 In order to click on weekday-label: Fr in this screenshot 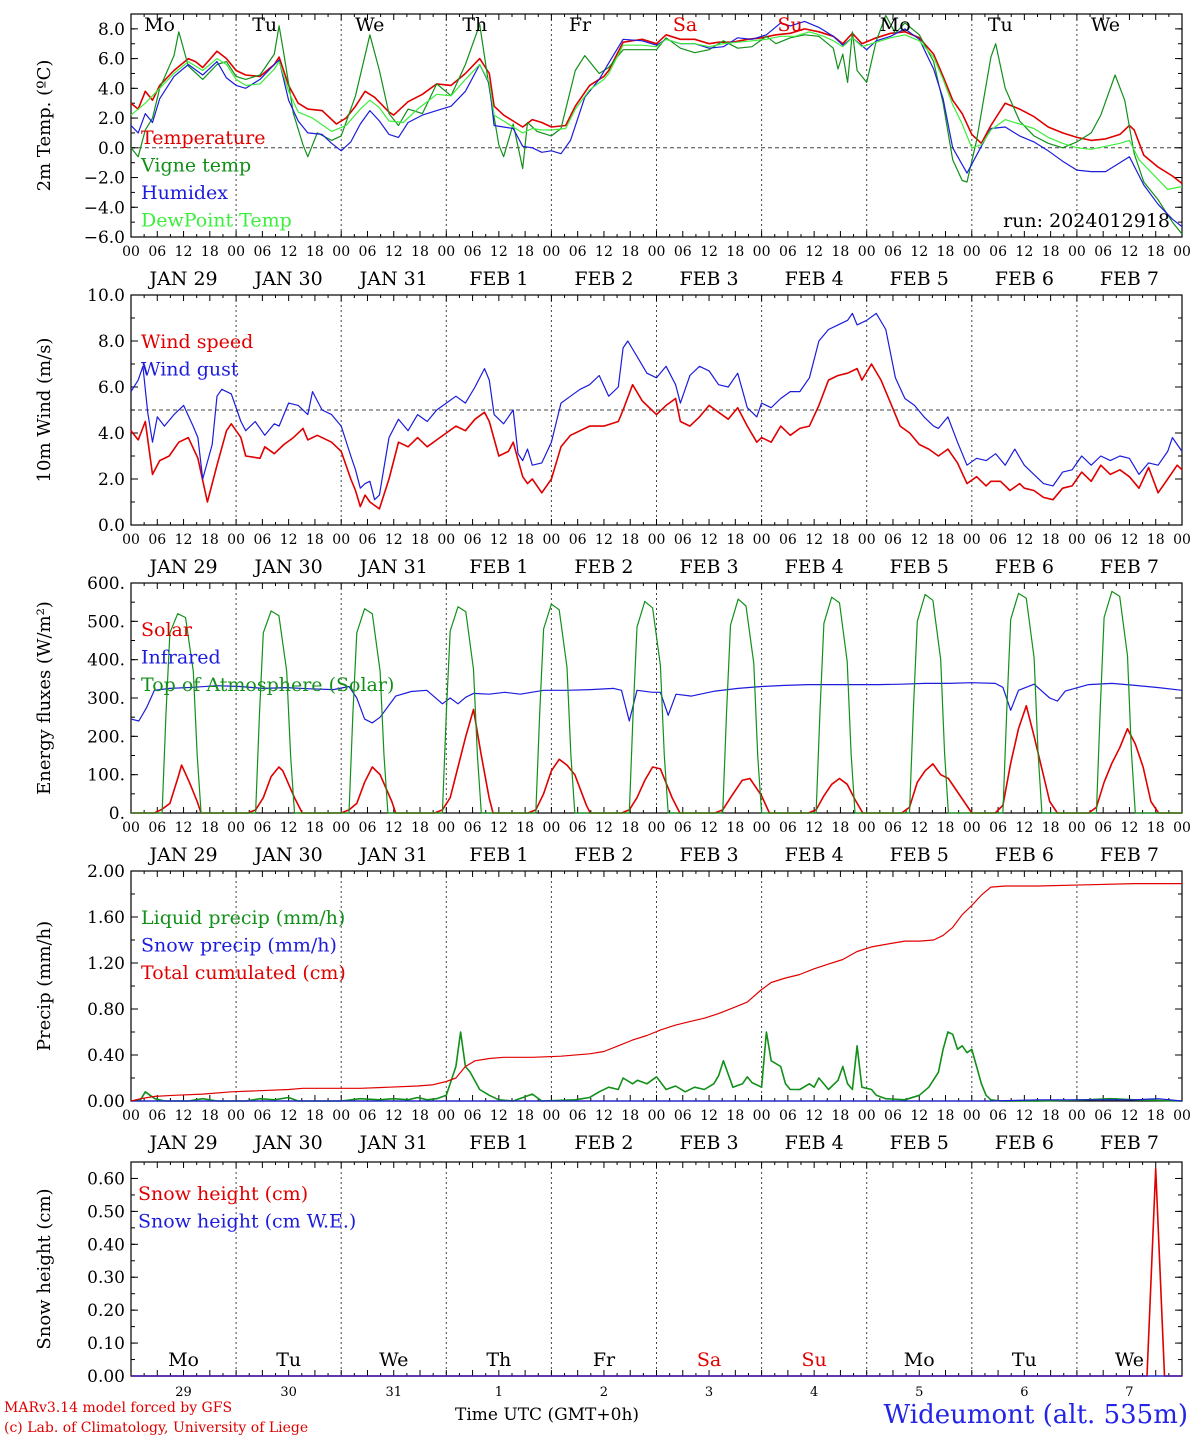, I will do `click(604, 1360)`.